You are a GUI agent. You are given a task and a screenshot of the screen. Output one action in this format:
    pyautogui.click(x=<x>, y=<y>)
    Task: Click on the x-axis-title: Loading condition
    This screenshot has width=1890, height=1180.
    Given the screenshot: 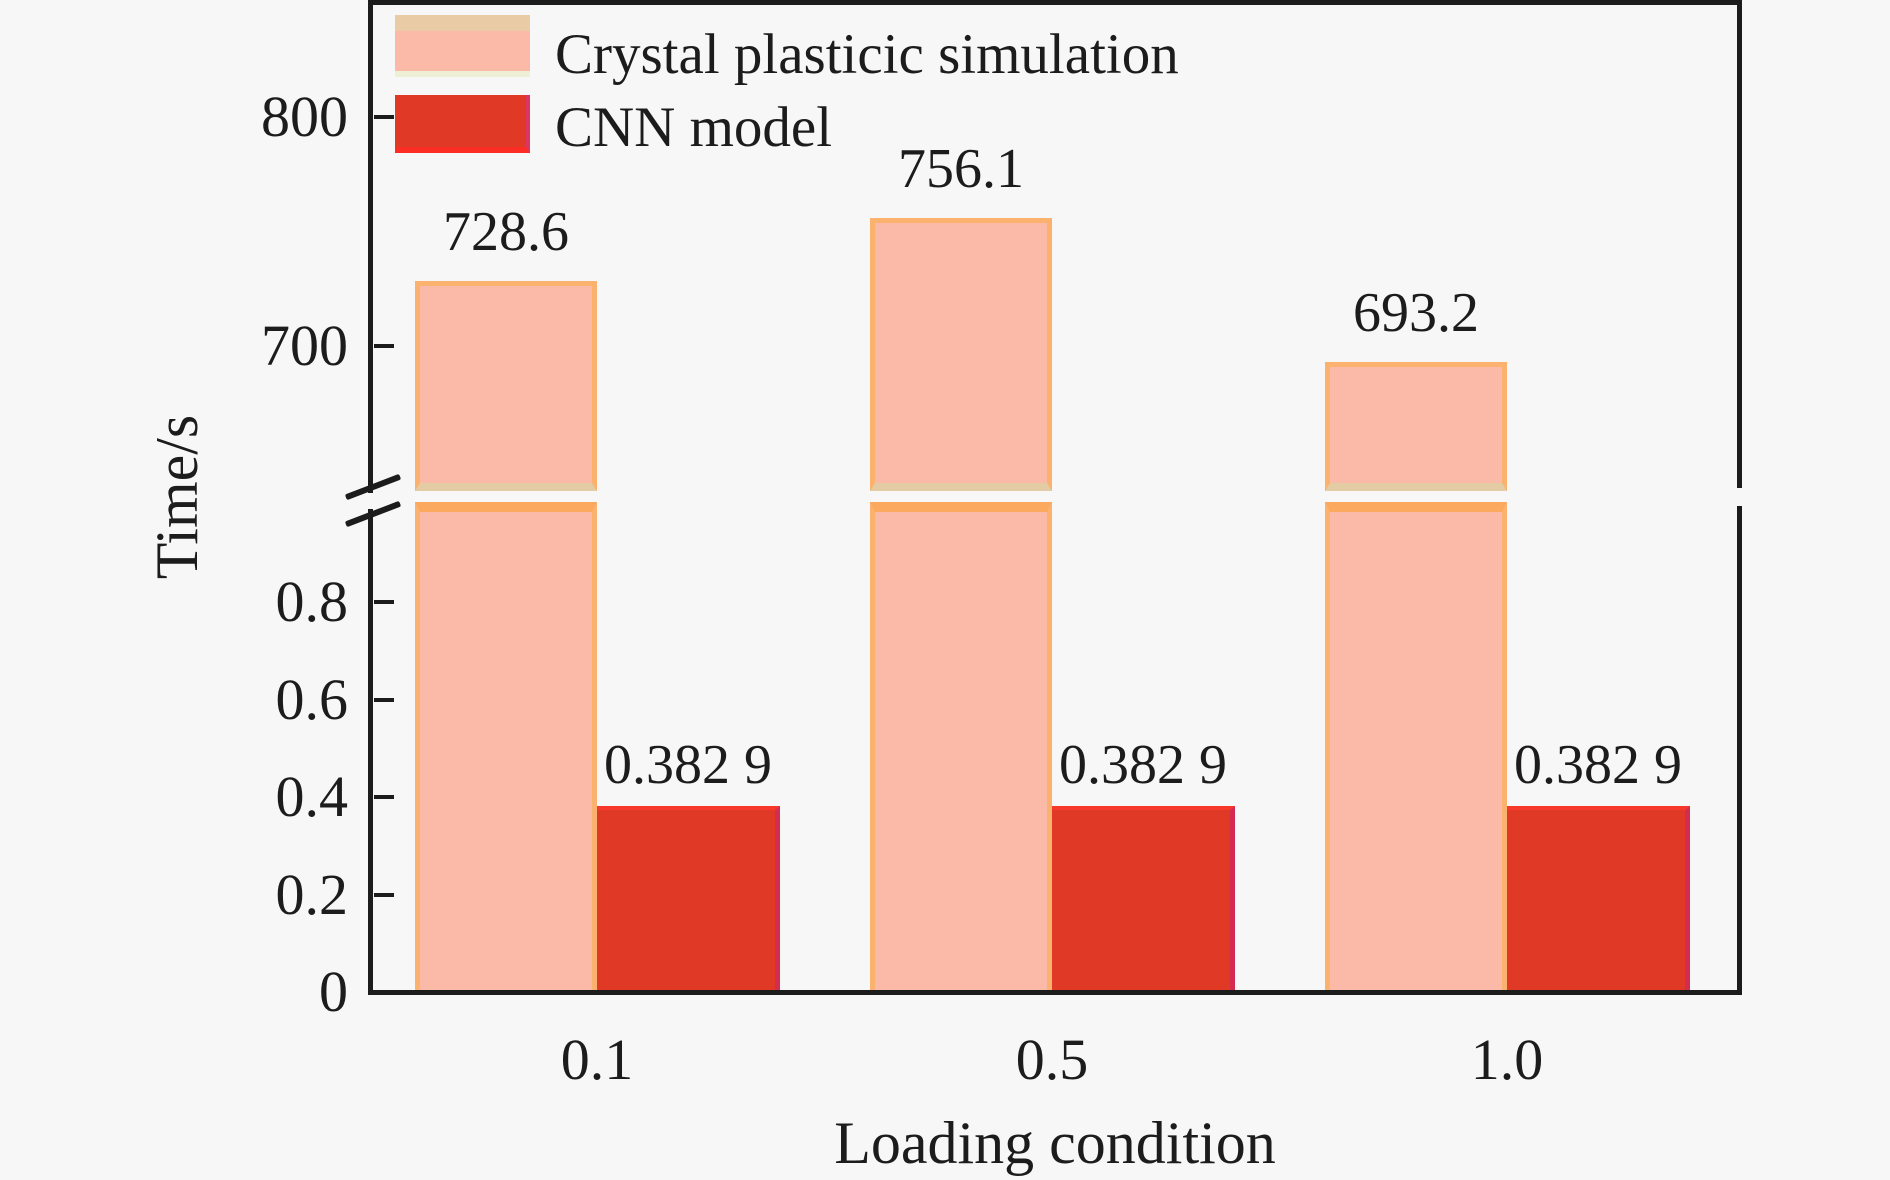 What is the action you would take?
    pyautogui.click(x=1055, y=1143)
    